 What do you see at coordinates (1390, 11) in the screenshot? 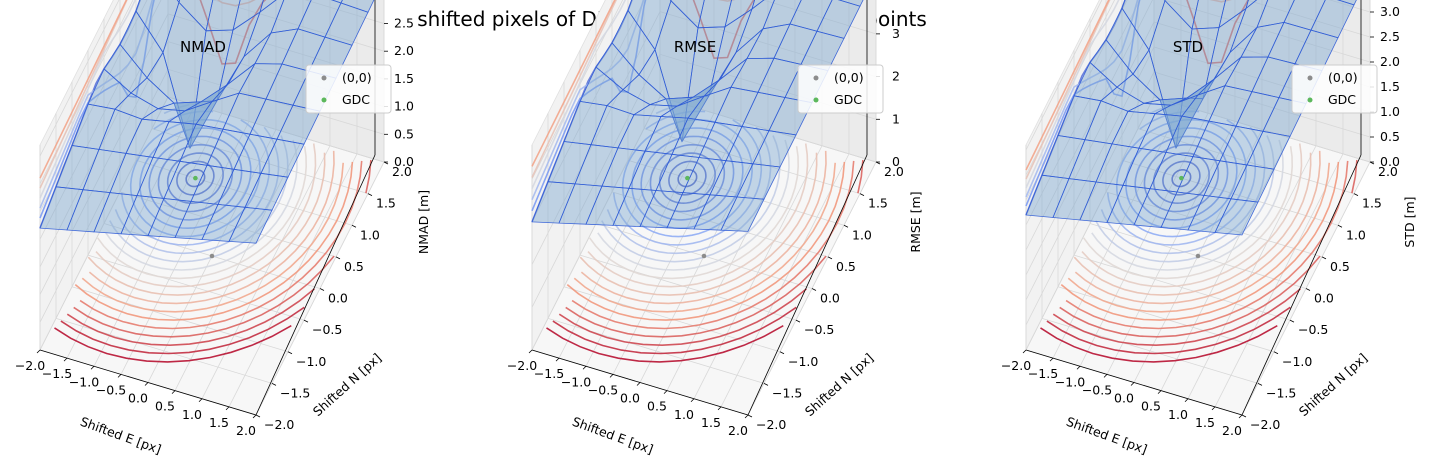
I see `z-tick-label: 3.0` at bounding box center [1390, 11].